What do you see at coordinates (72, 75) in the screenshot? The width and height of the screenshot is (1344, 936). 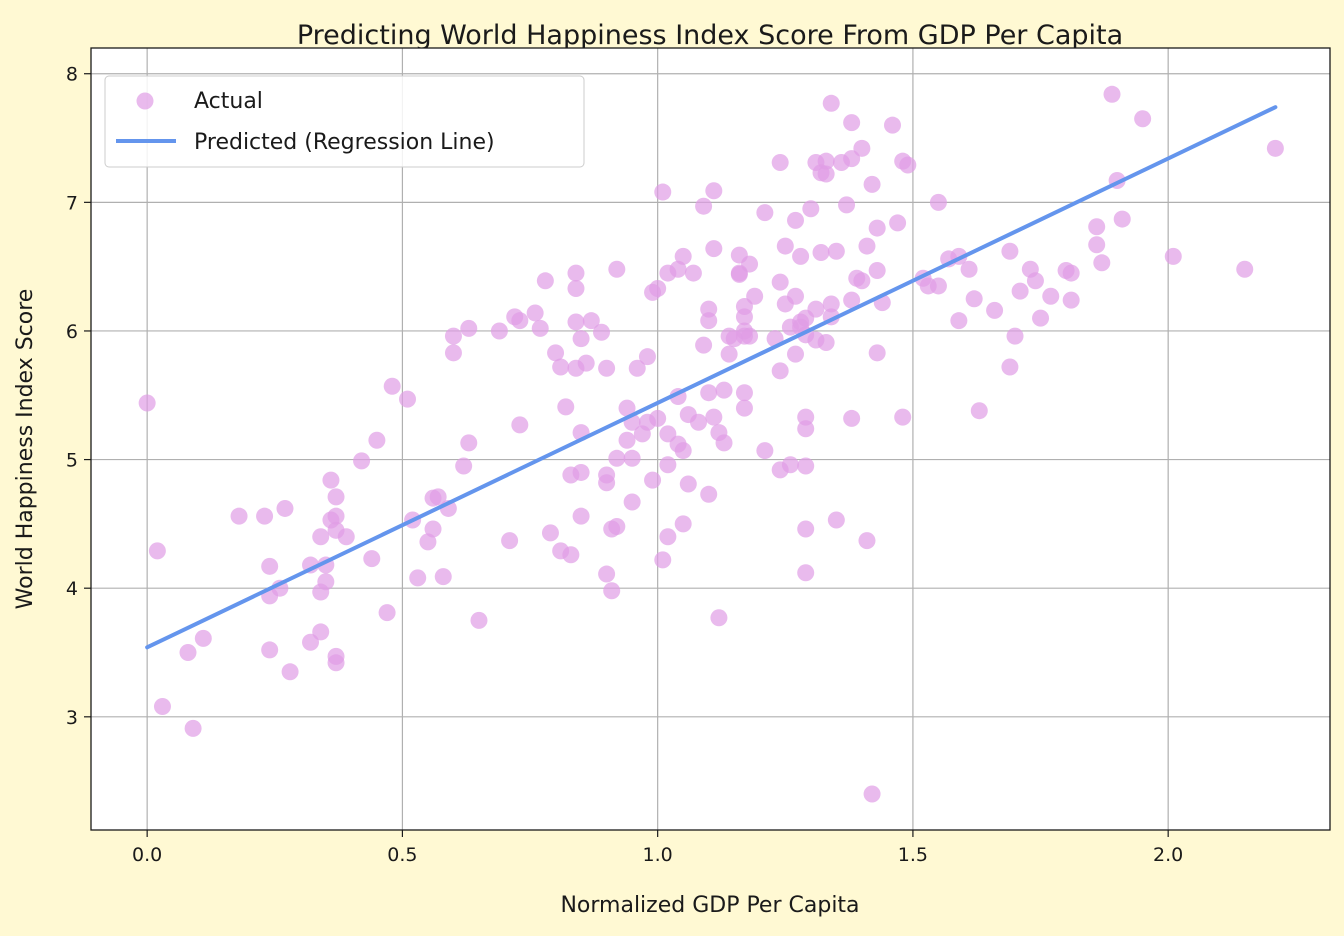 I see `y-tick-label: 8` at bounding box center [72, 75].